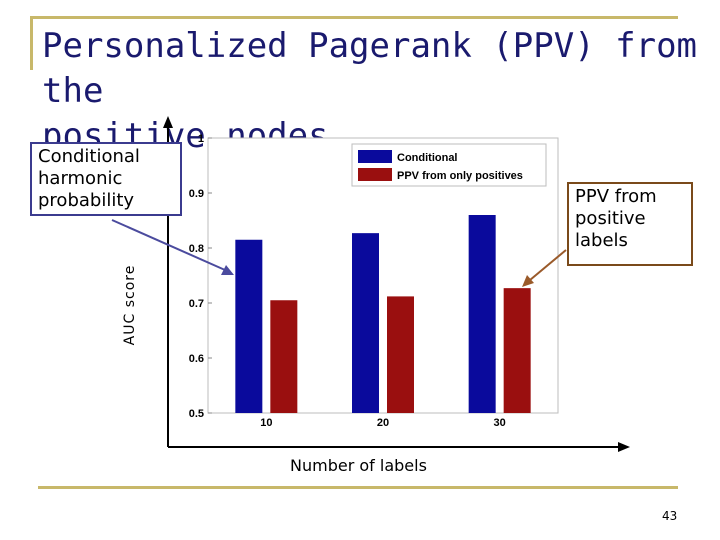 The height and width of the screenshot is (540, 720). I want to click on y-axis-label: AUC score, so click(130, 305).